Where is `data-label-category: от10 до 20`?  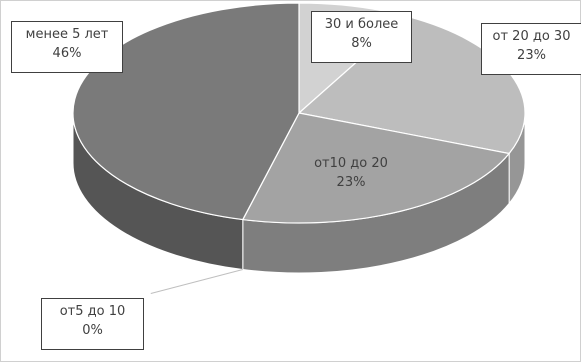
data-label-category: от10 до 20 is located at coordinates (351, 163).